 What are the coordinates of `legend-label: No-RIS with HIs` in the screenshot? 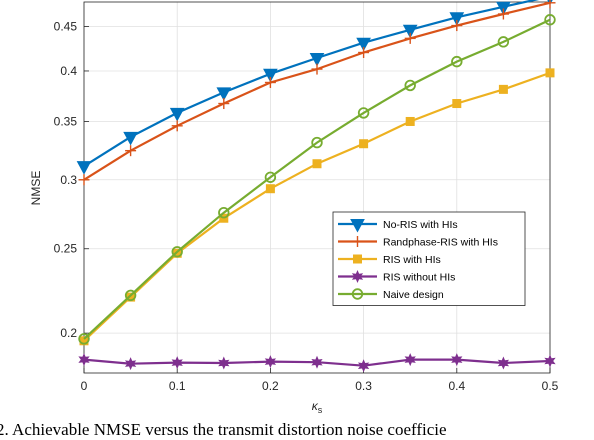 It's located at (420, 225).